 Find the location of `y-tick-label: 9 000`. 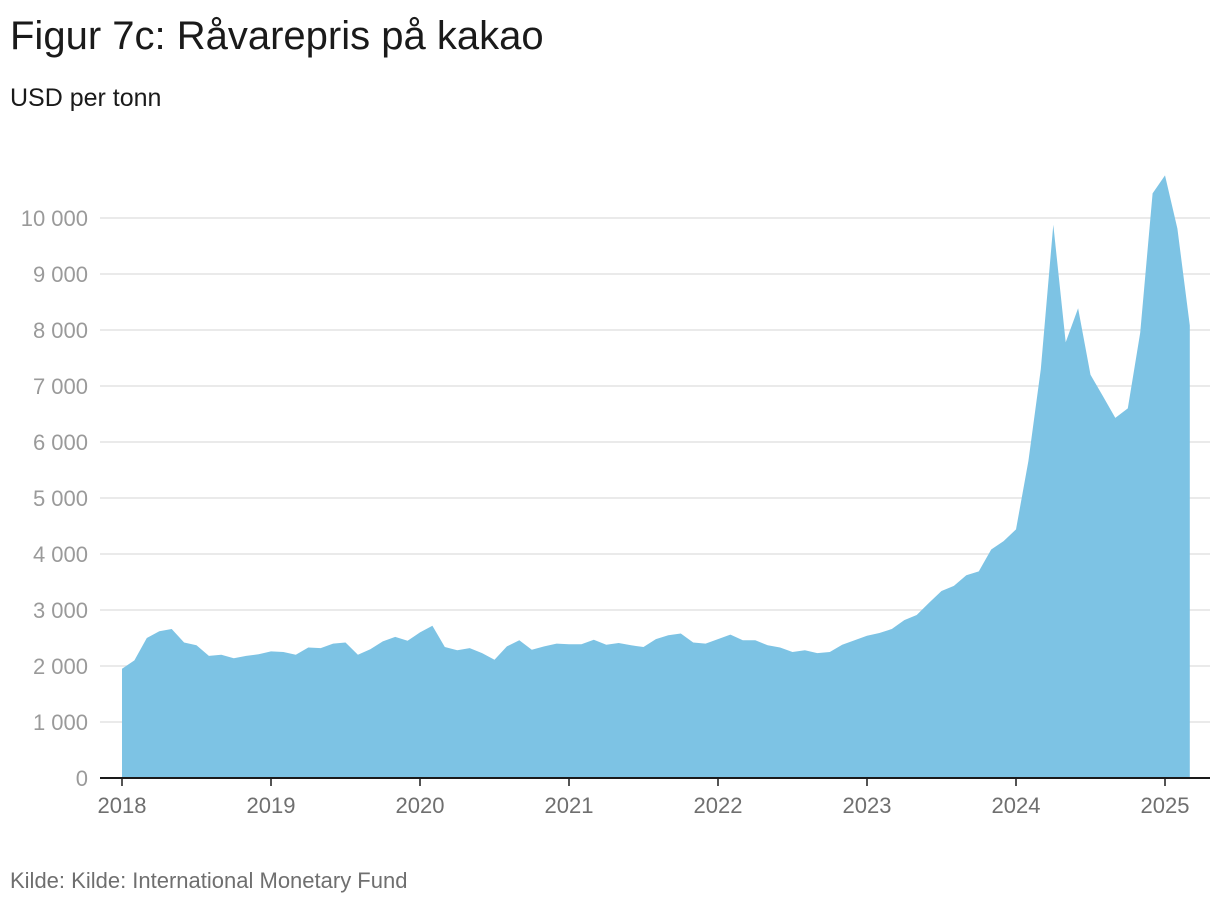

y-tick-label: 9 000 is located at coordinates (60, 274).